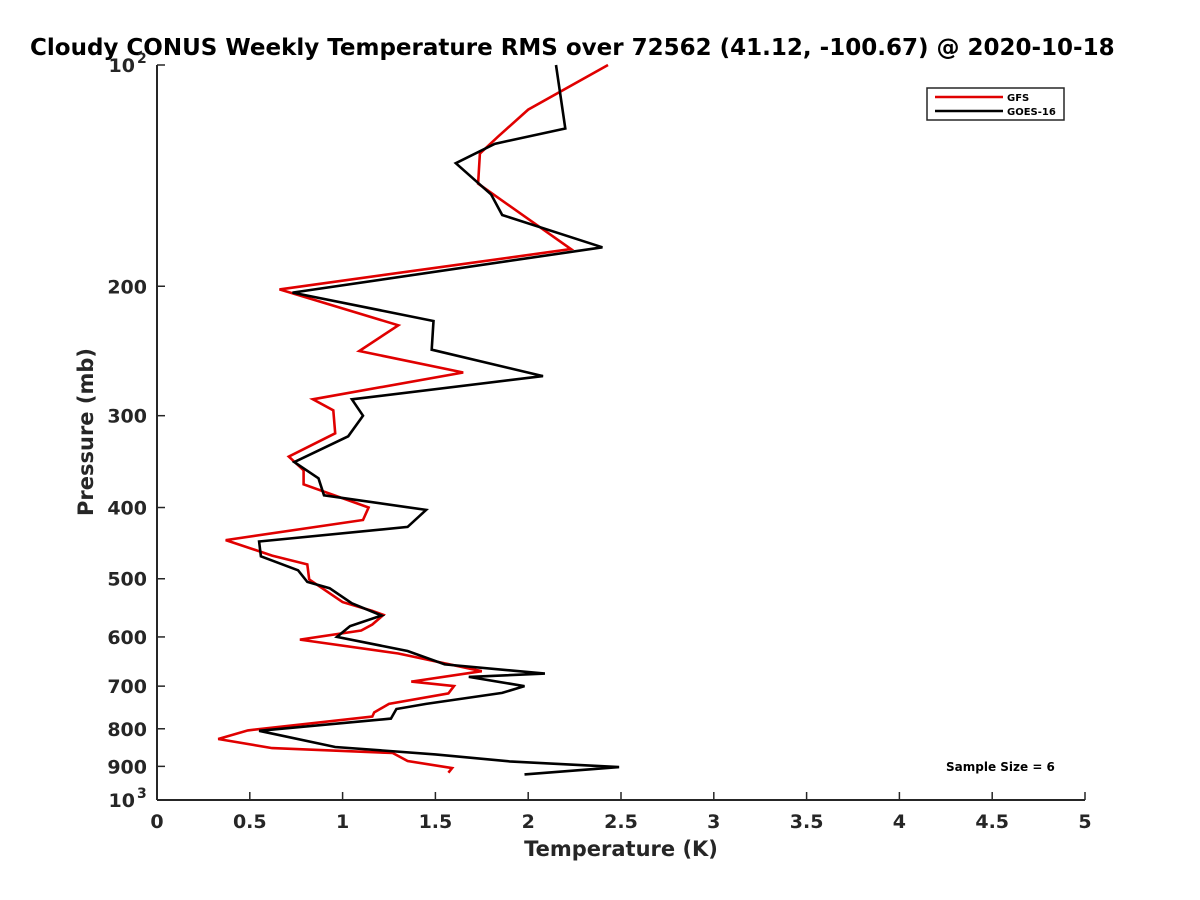  I want to click on x-ticks: 0 0.5 1 1.5 2 2.5 3 3.5 4 4.5 5, so click(621, 812).